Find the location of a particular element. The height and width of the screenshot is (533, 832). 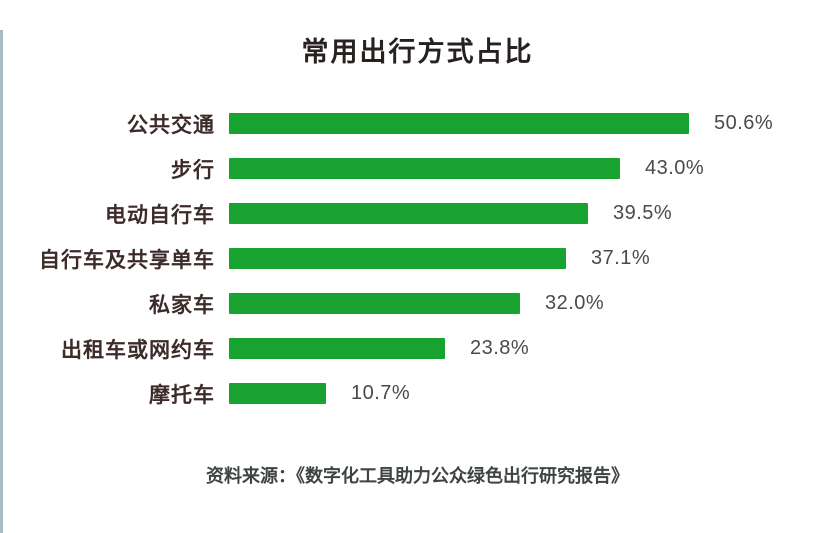

bar-row: 出租车或网约车 23.8% is located at coordinates (417, 348).